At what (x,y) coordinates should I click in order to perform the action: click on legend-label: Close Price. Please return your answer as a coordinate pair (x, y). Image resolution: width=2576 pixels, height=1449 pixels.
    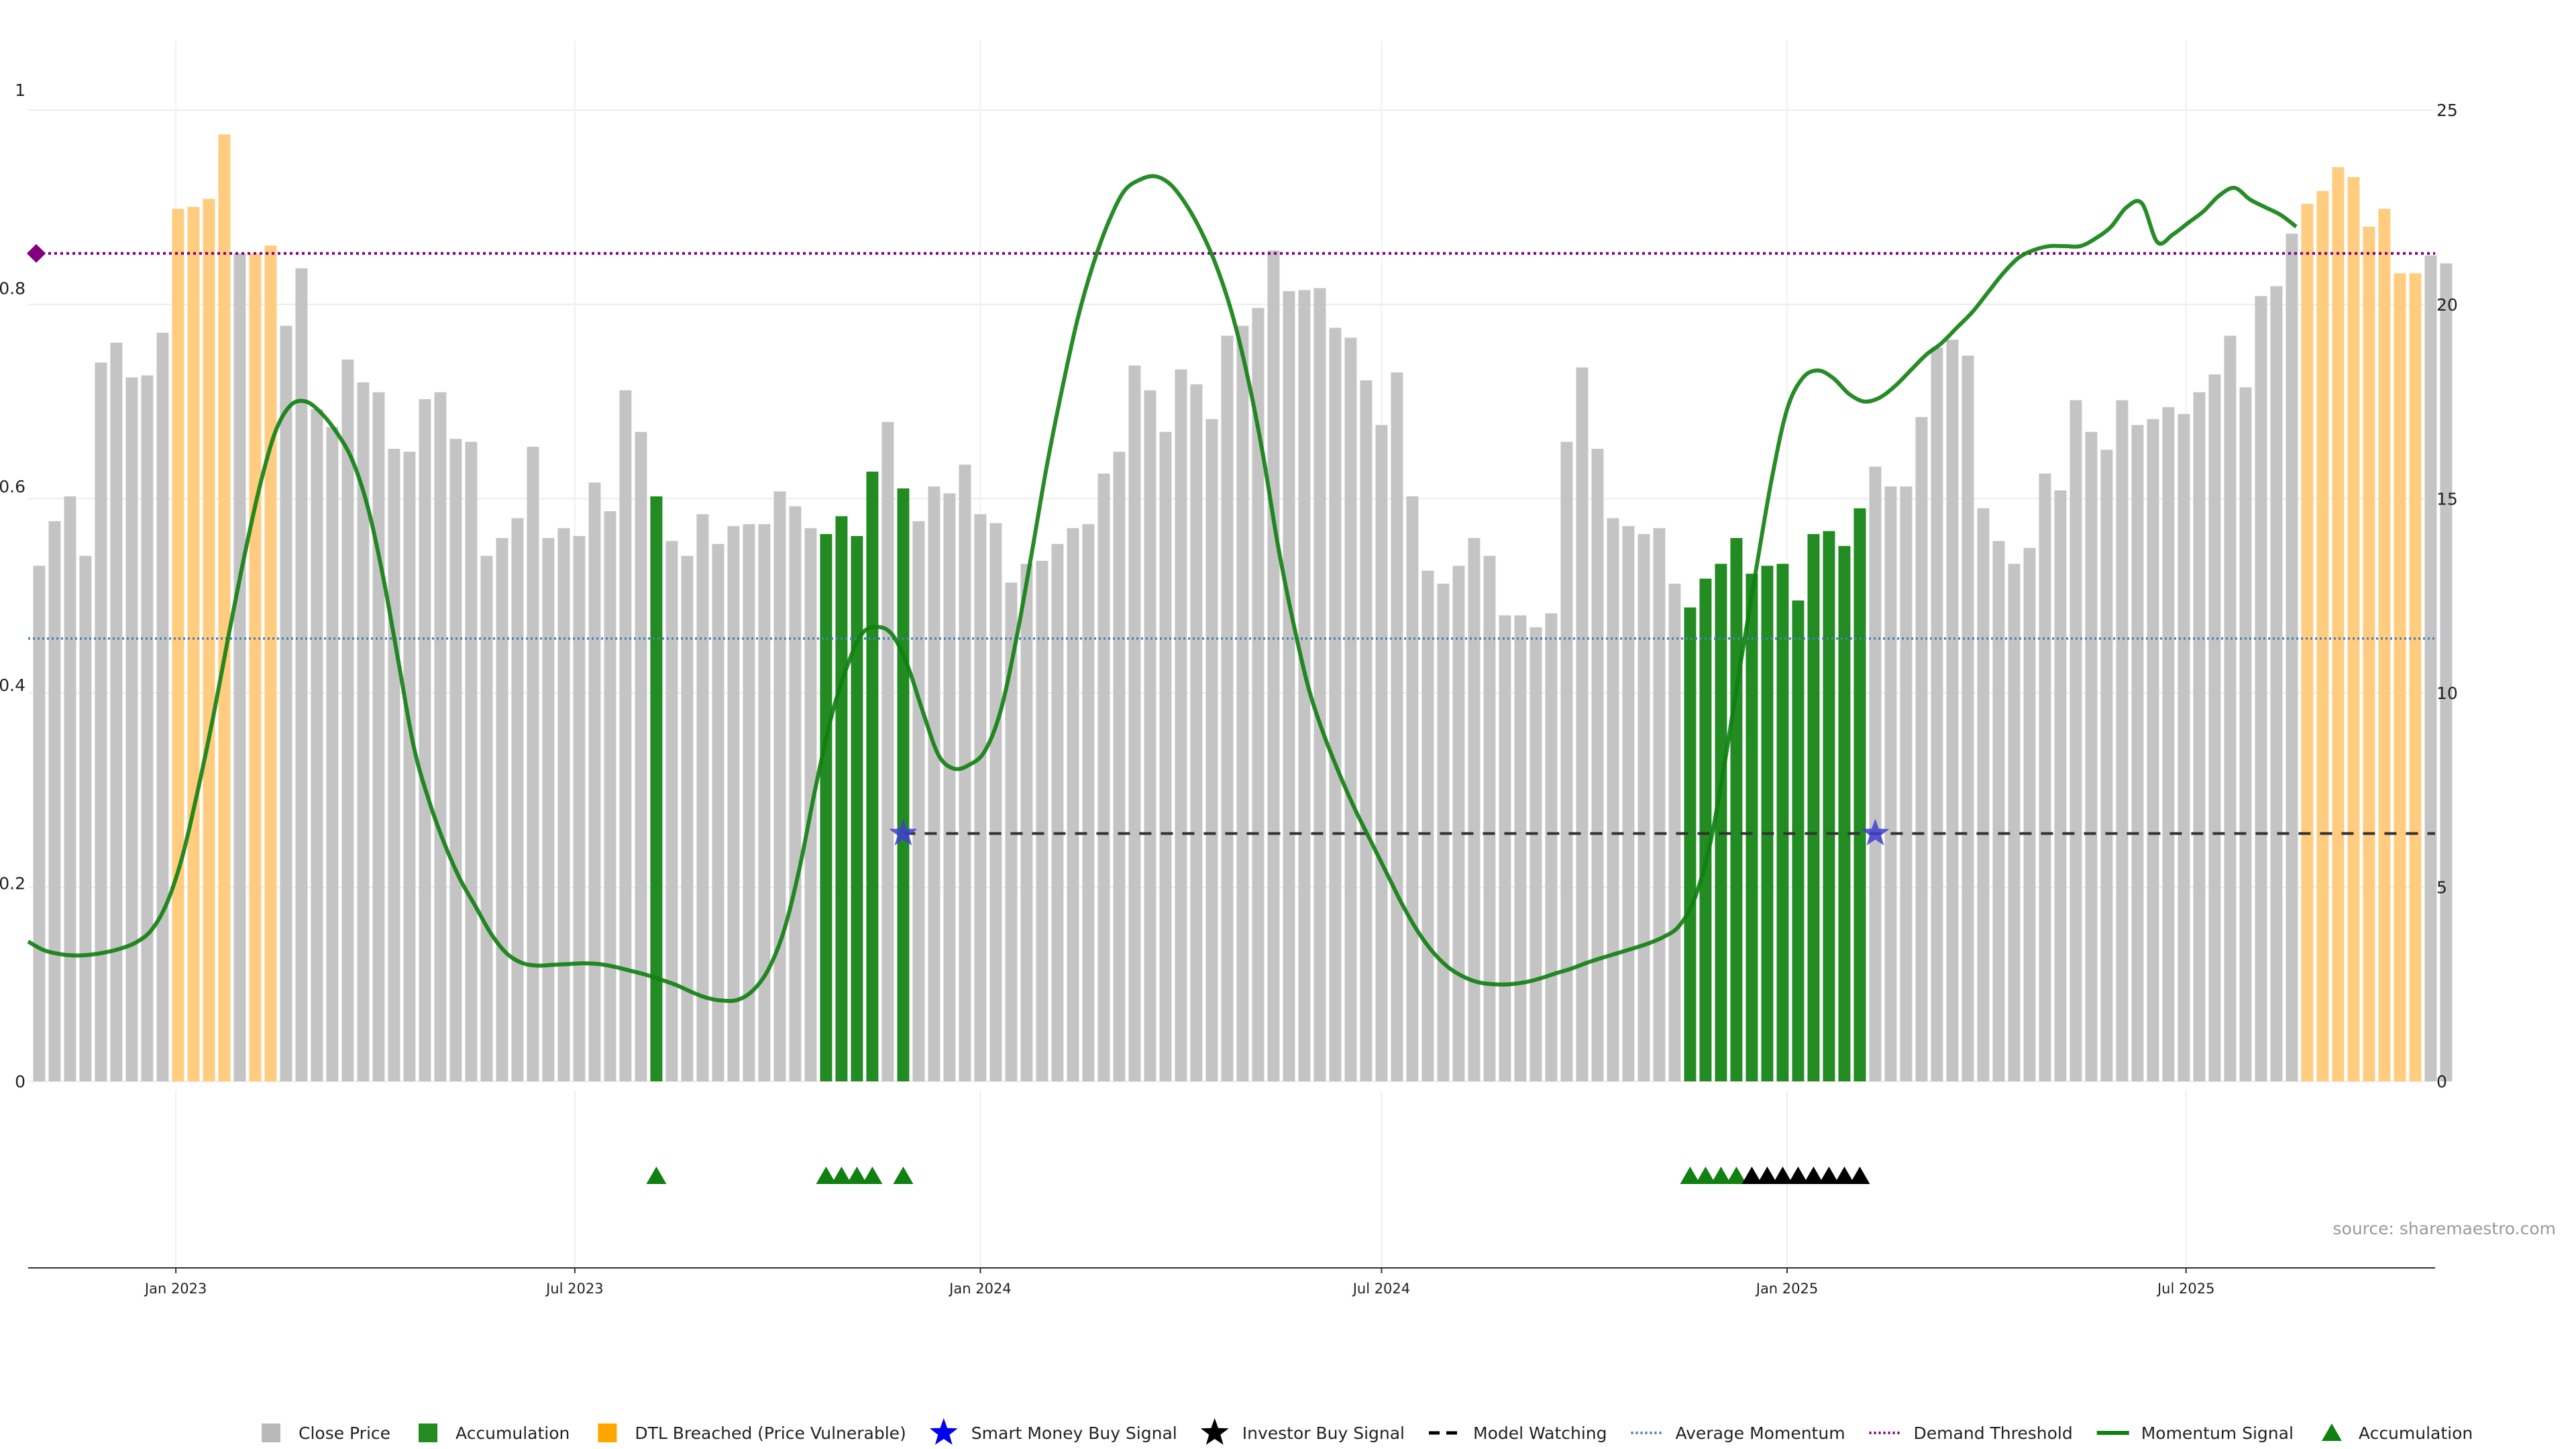
    Looking at the image, I should click on (344, 1433).